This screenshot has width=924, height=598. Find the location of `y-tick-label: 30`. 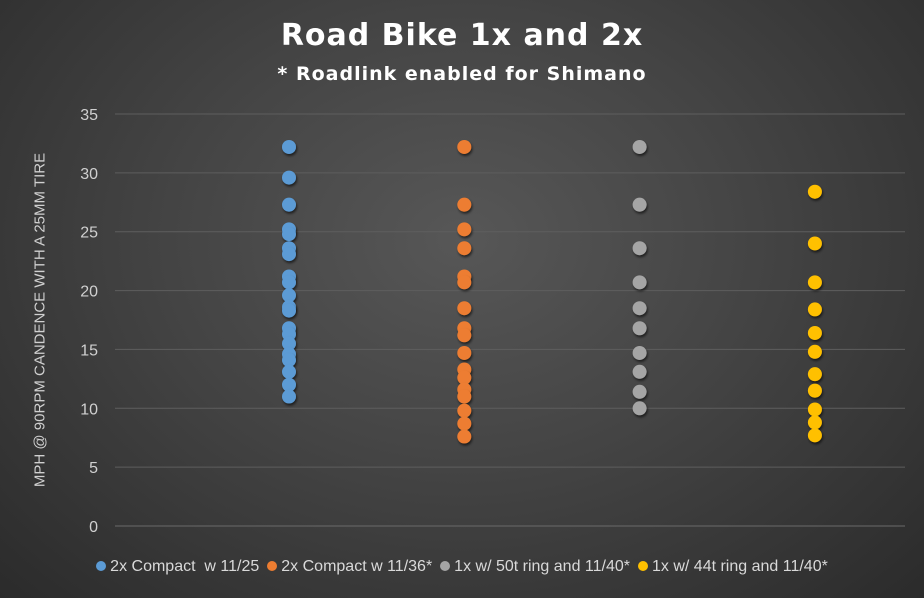

y-tick-label: 30 is located at coordinates (89, 174).